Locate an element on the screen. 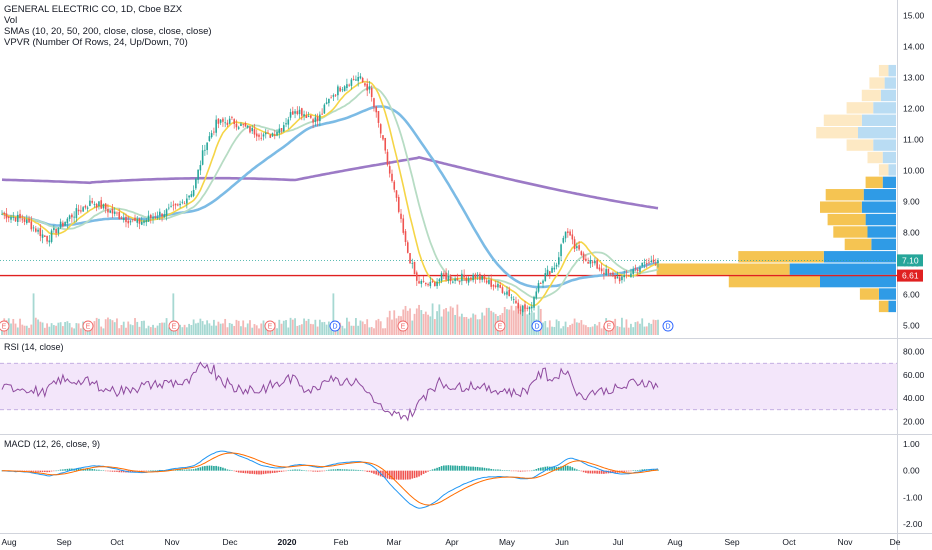  event-marker-label: D is located at coordinates (536, 327).